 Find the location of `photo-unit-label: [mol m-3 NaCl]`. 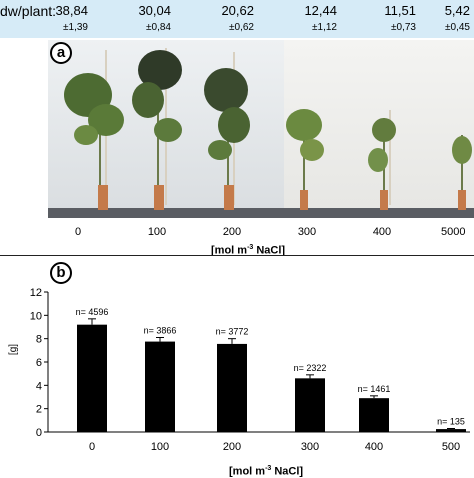

photo-unit-label: [mol m-3 NaCl] is located at coordinates (248, 250).